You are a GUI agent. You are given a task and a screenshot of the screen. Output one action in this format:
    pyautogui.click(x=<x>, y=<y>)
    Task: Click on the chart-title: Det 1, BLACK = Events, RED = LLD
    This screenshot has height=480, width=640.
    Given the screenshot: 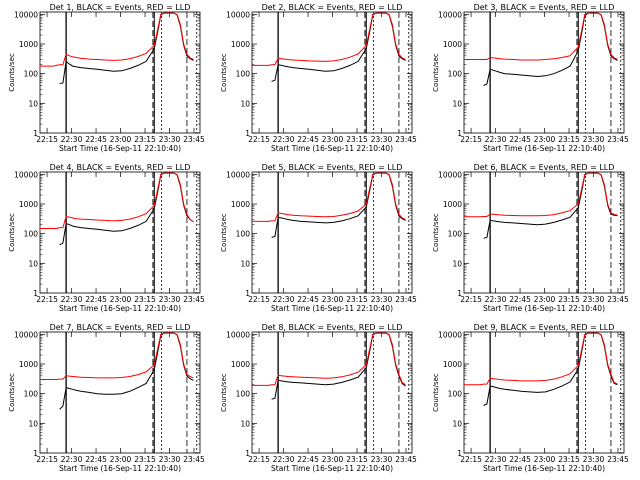 What is the action you would take?
    pyautogui.click(x=120, y=7)
    